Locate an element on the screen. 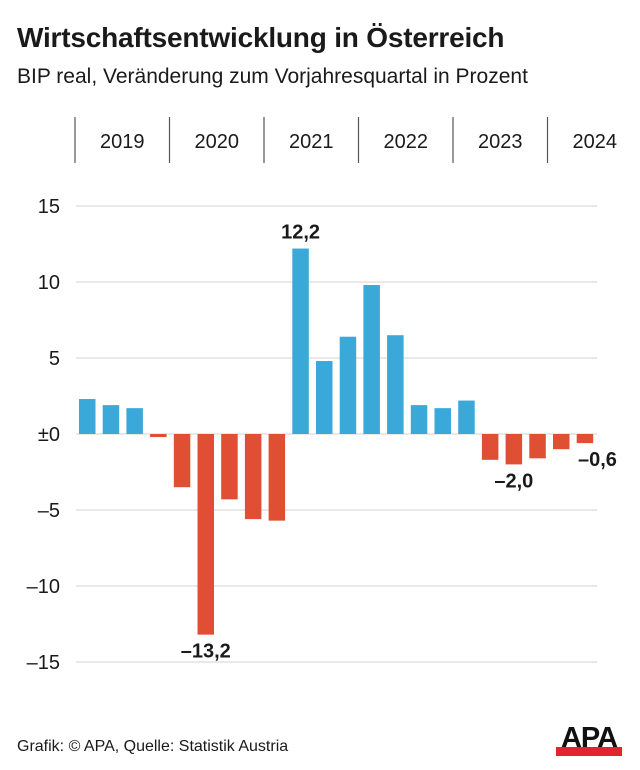 This screenshot has height=770, width=640. apa-logo: APA is located at coordinates (589, 739).